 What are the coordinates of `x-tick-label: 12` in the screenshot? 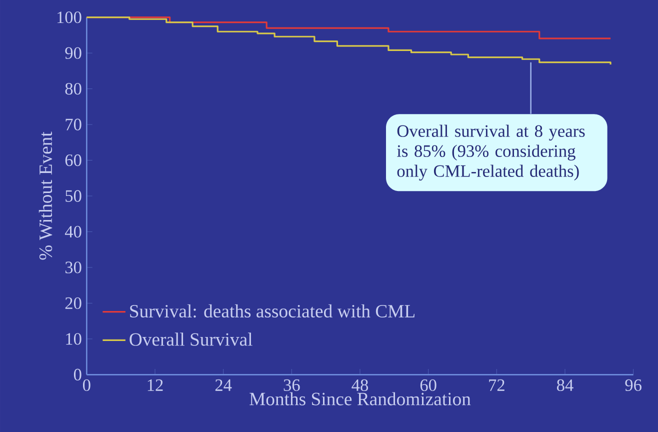 It's located at (155, 385).